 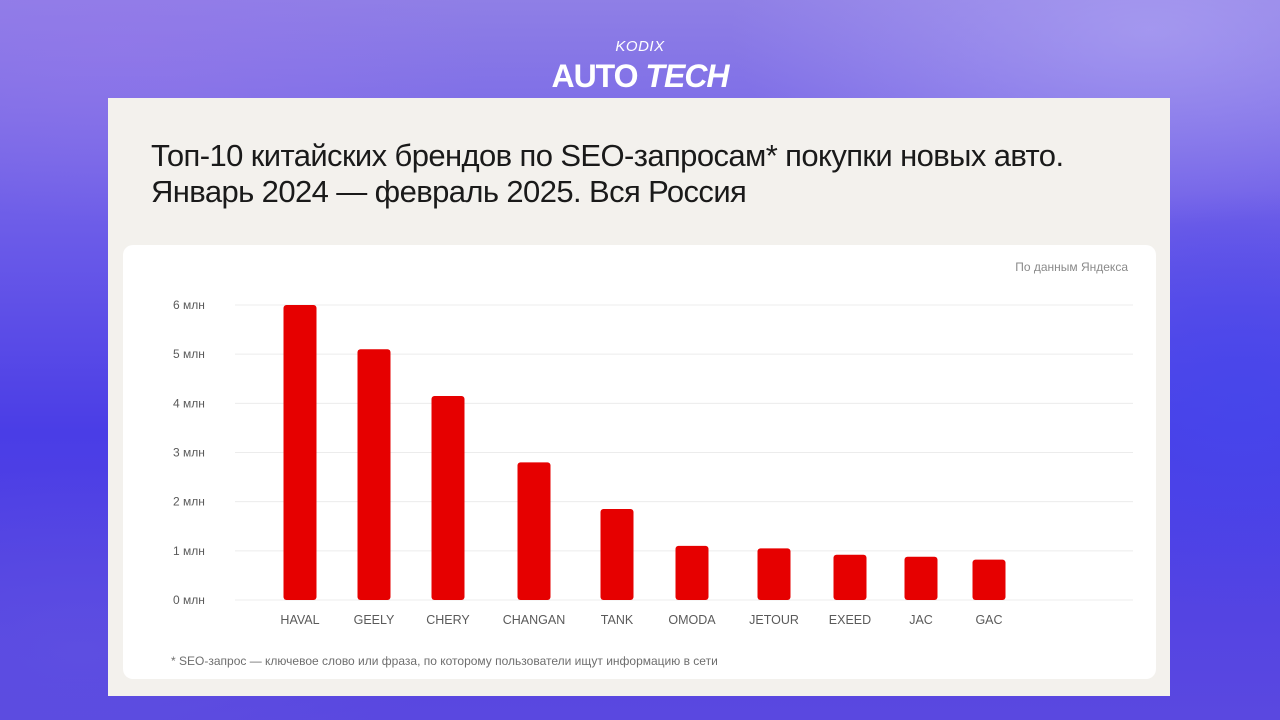 I want to click on bar-exeed, so click(x=850, y=577).